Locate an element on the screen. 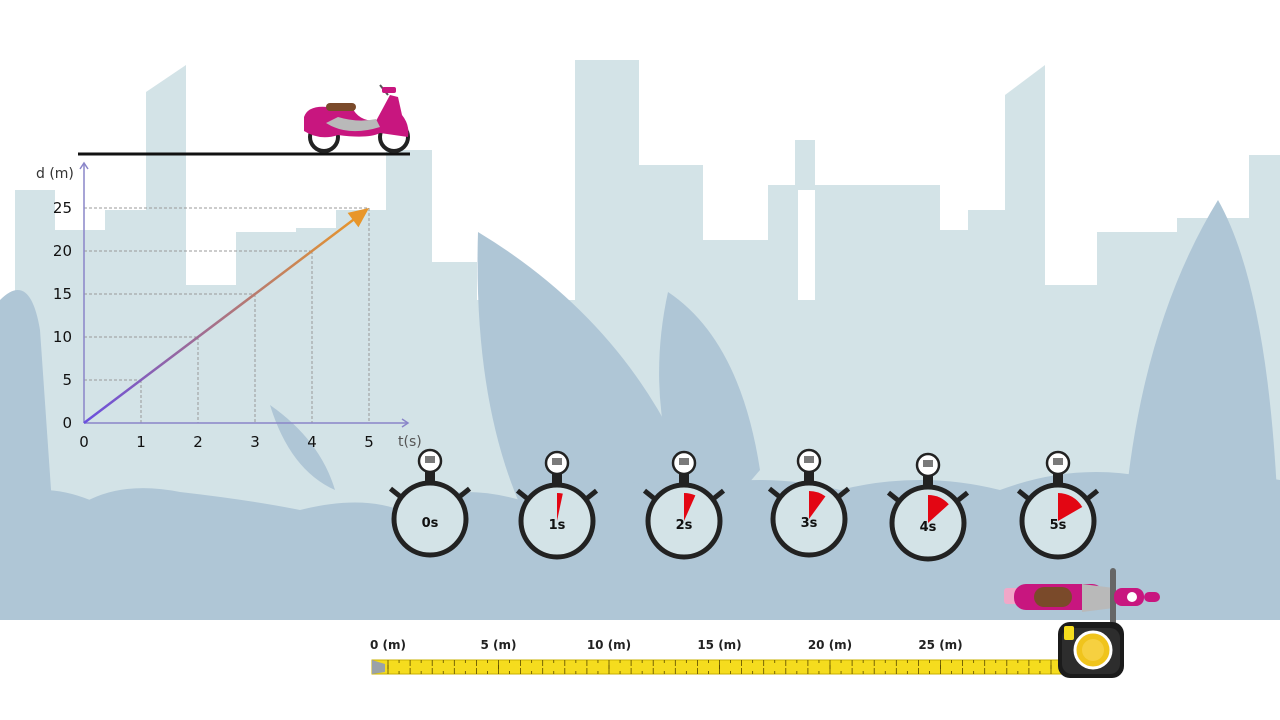 The height and width of the screenshot is (720, 1280). y-tick-labels: 0 5 10 15 20 25 is located at coordinates (62, 315).